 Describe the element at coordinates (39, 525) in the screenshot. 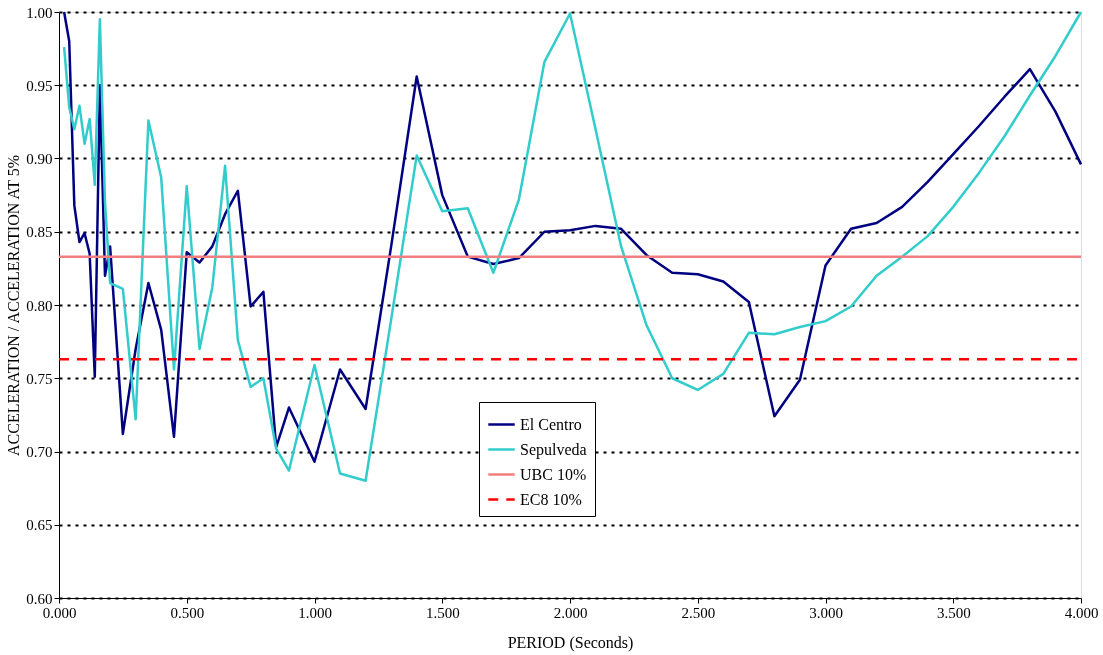

I see `y-tick-label: 0.65` at that location.